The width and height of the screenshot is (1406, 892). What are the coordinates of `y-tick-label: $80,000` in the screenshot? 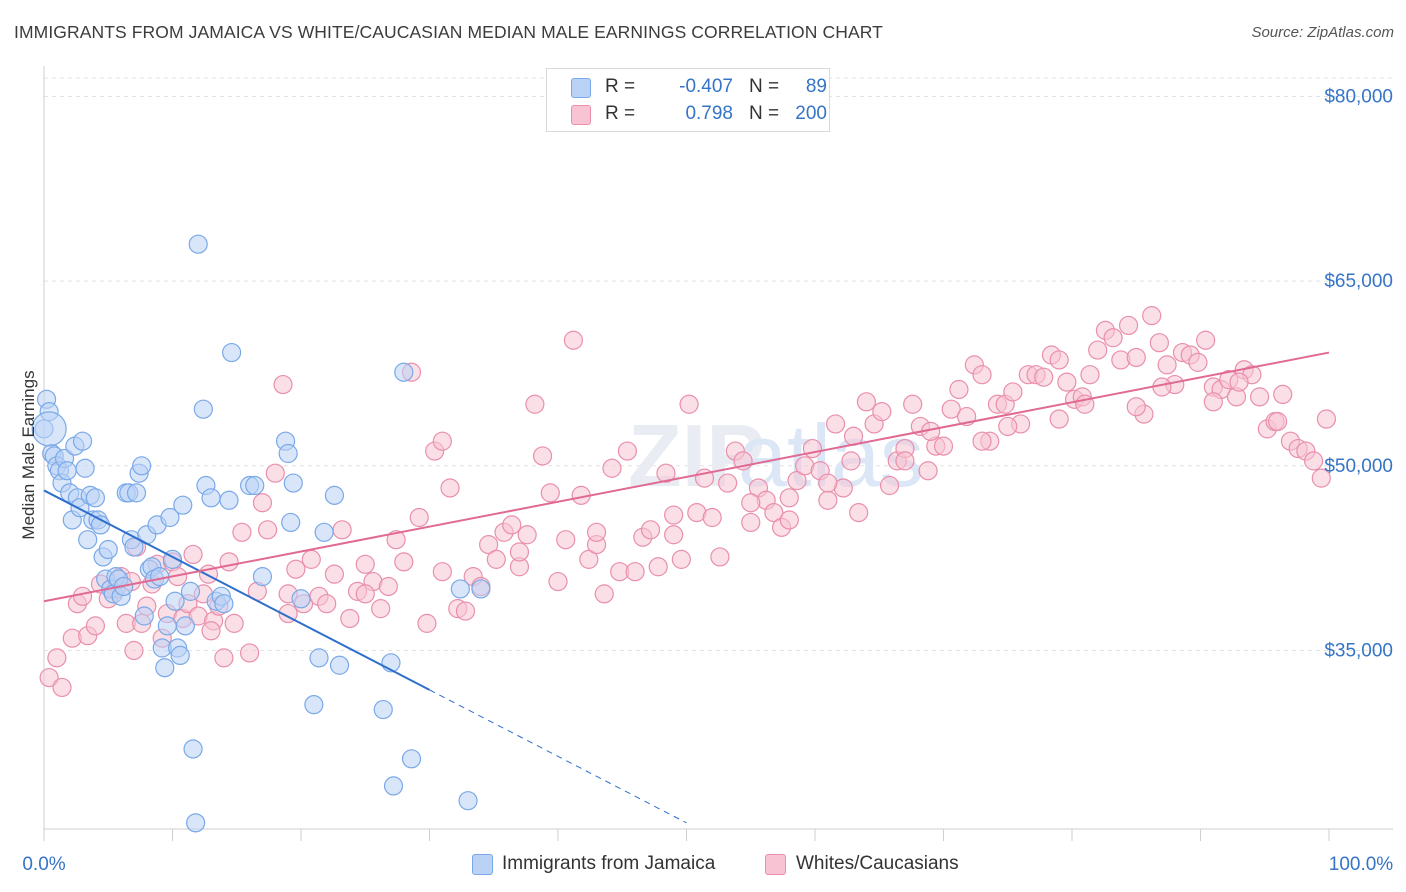 It's located at (1358, 96).